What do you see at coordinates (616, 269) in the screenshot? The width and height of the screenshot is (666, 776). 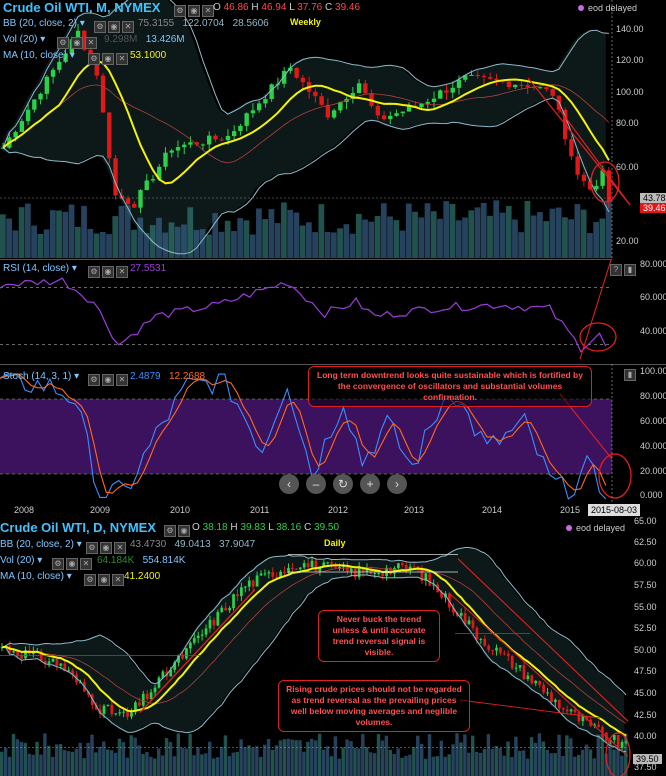 I see `question-icon: ?` at bounding box center [616, 269].